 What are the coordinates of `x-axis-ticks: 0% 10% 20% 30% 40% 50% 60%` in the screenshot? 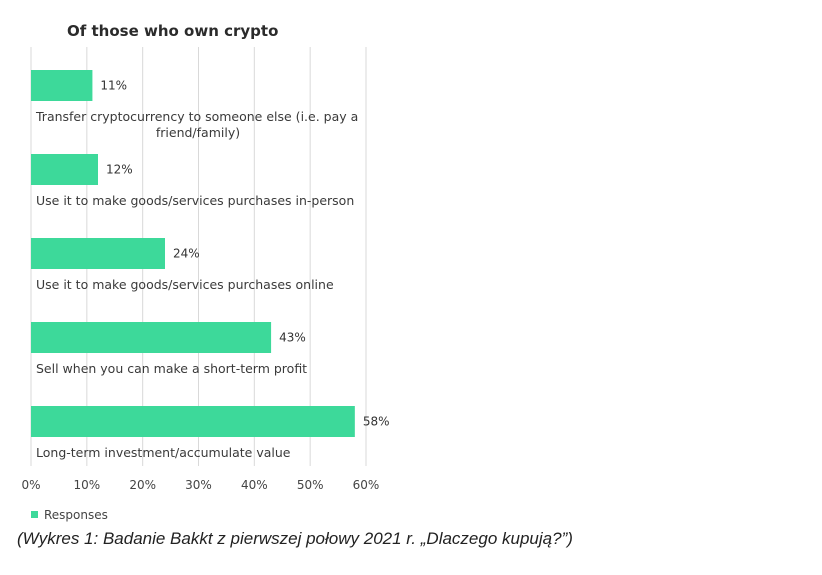 It's located at (200, 485).